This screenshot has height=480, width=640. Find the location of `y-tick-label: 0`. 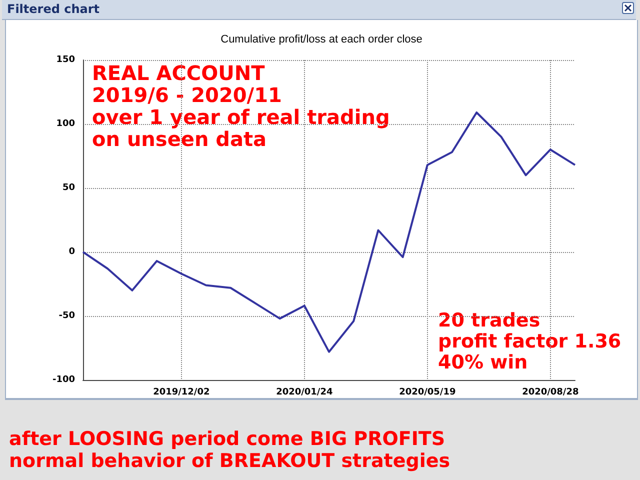

y-tick-label: 0 is located at coordinates (71, 252).